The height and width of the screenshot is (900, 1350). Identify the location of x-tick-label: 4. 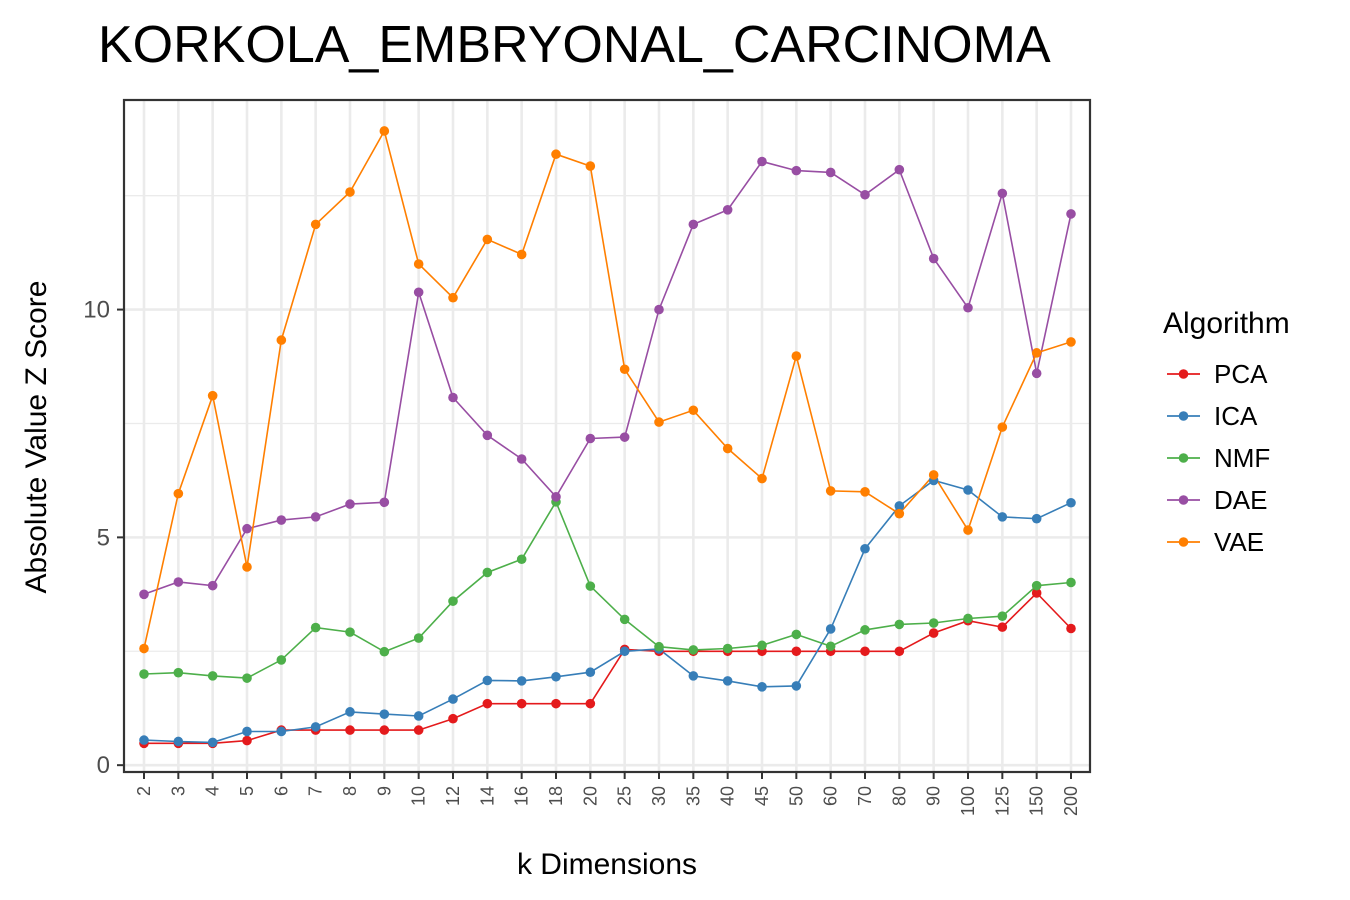
(213, 791).